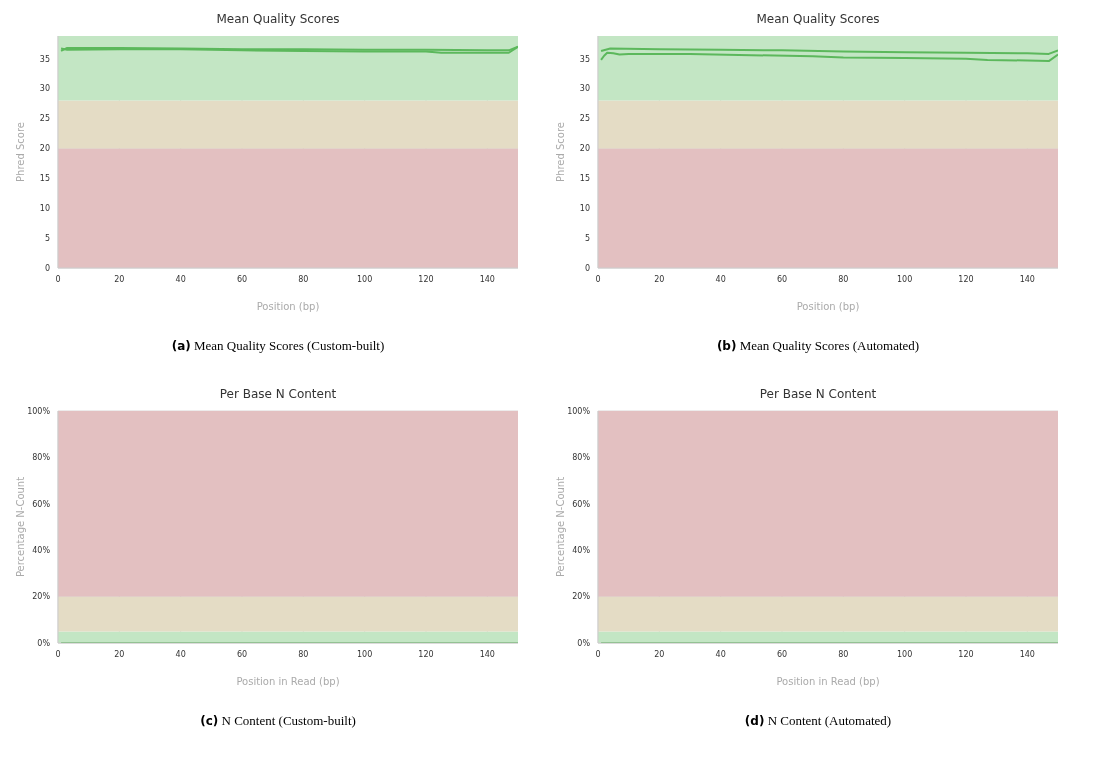  Describe the element at coordinates (818, 346) in the screenshot. I see `text: (b) Mean Quality Scores (Automated)` at that location.